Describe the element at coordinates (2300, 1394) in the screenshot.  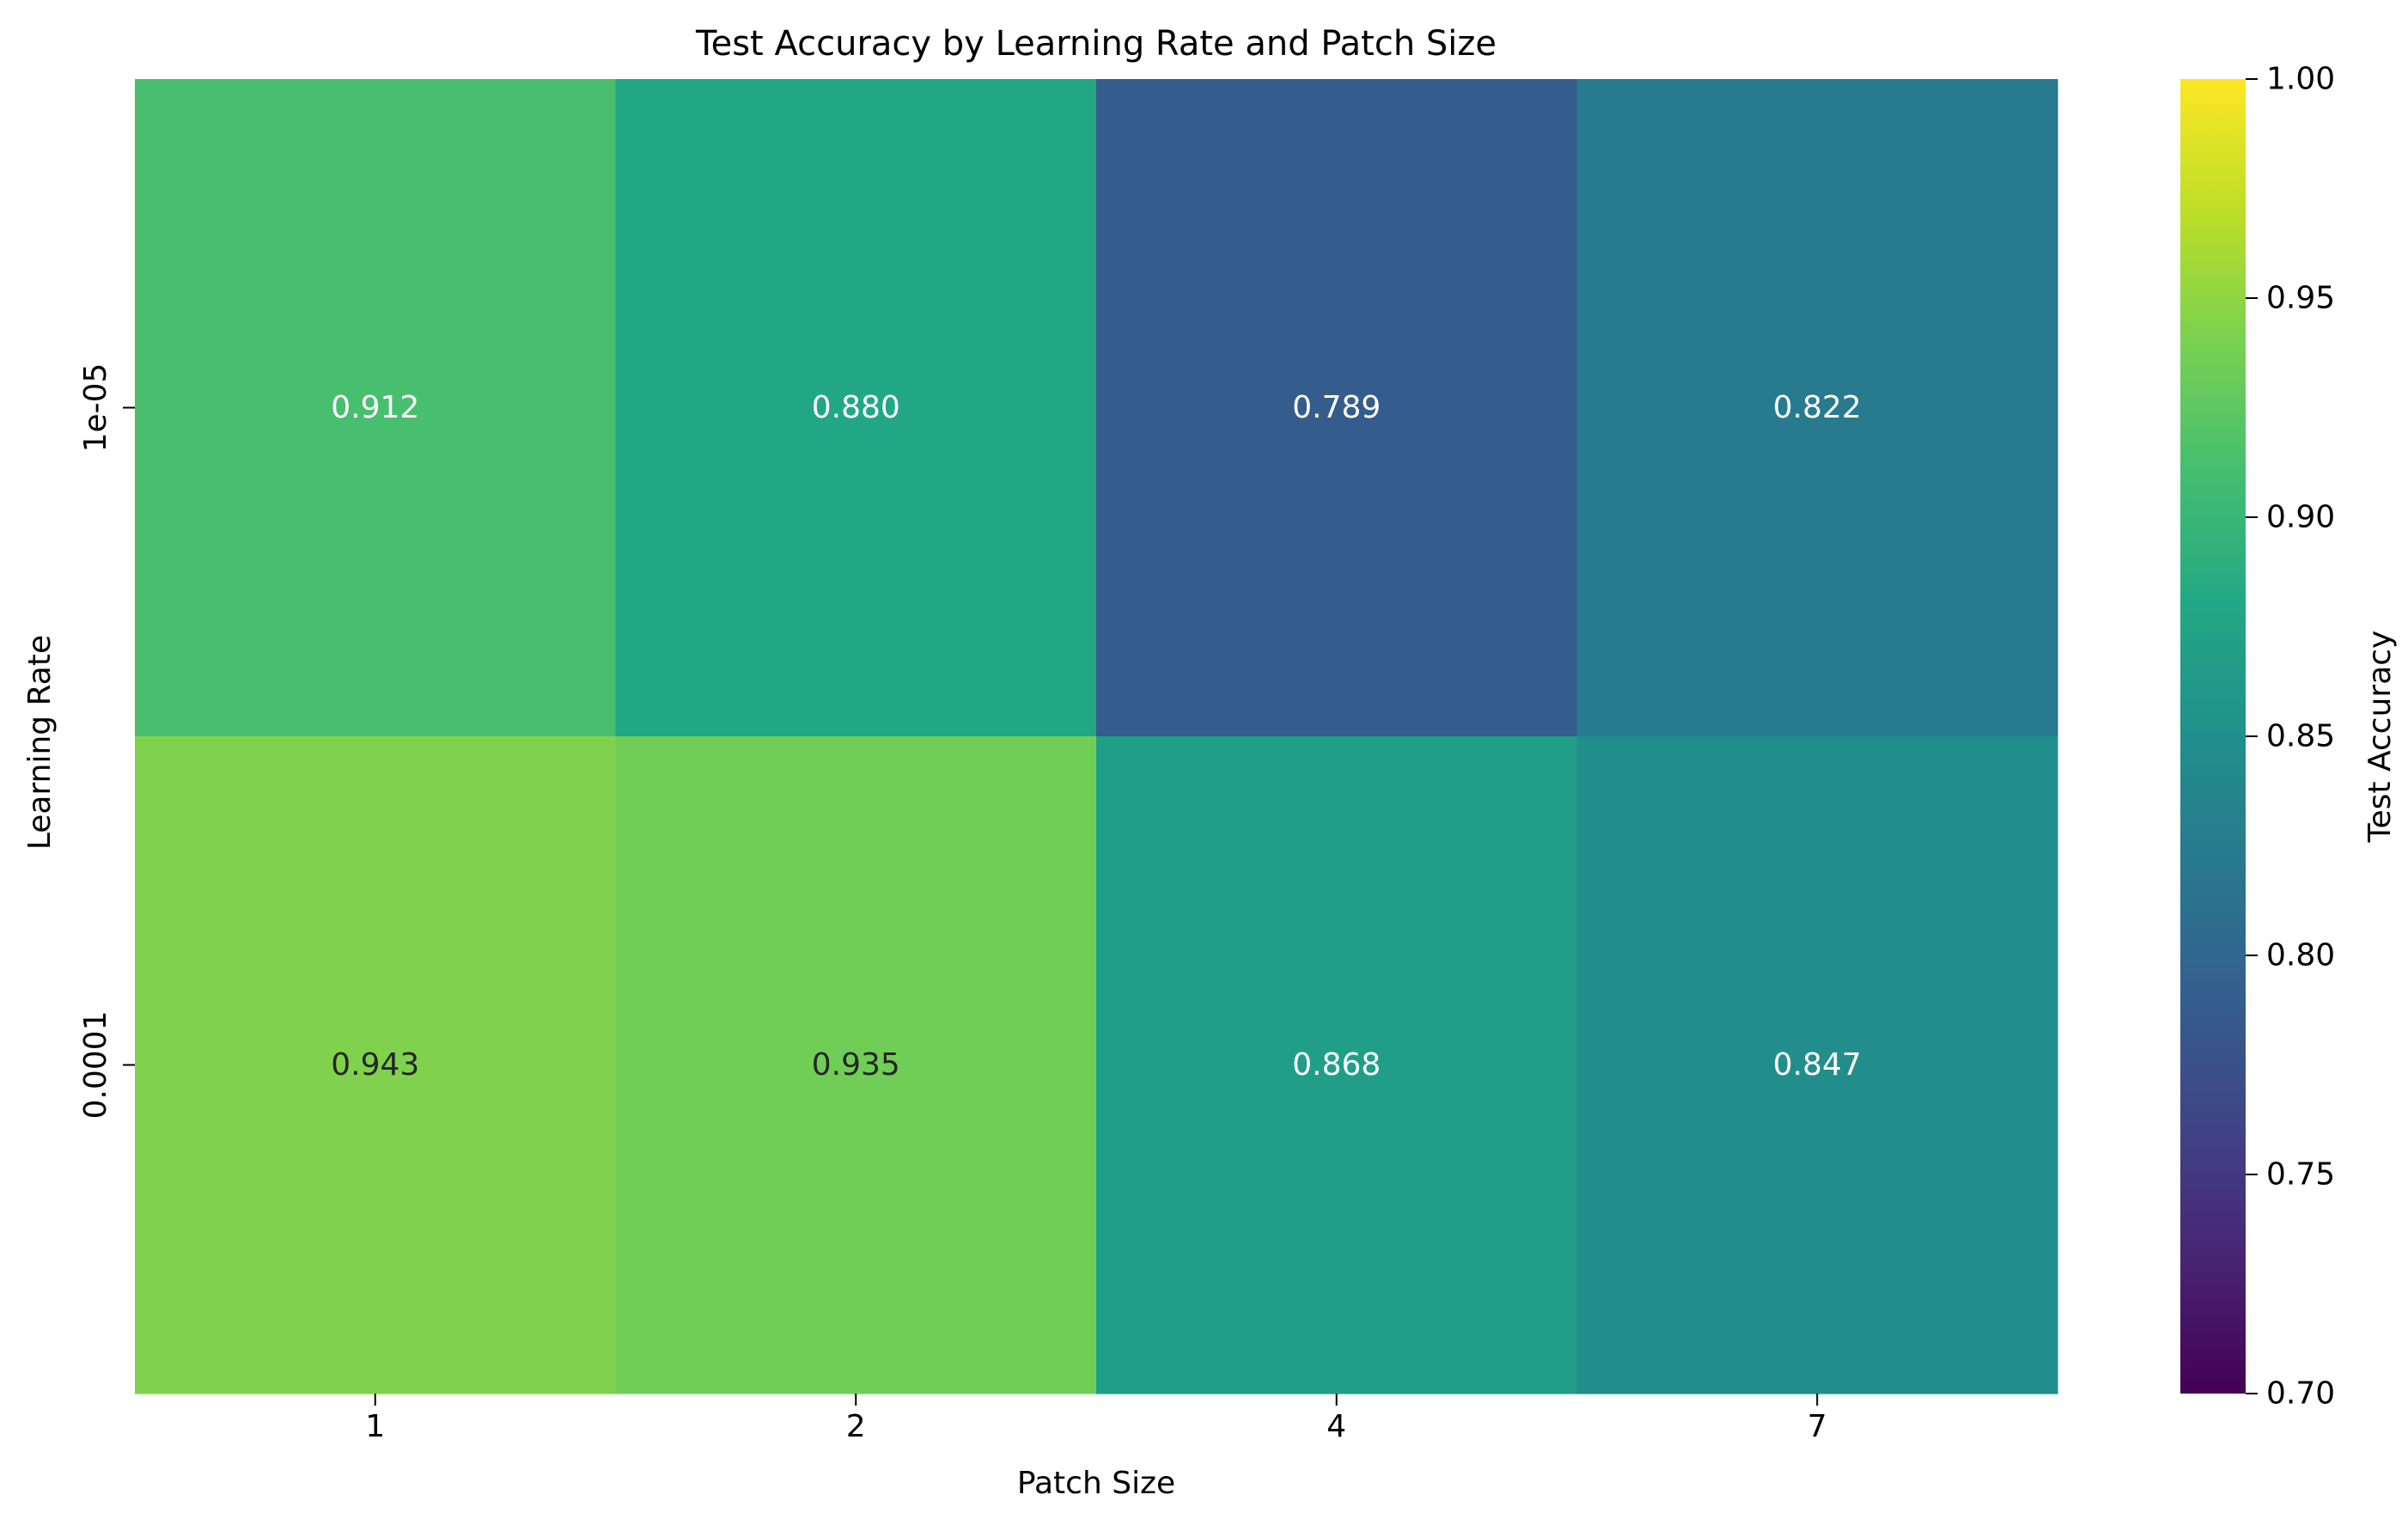
I see `colorbar-tick-label: 0.70` at that location.